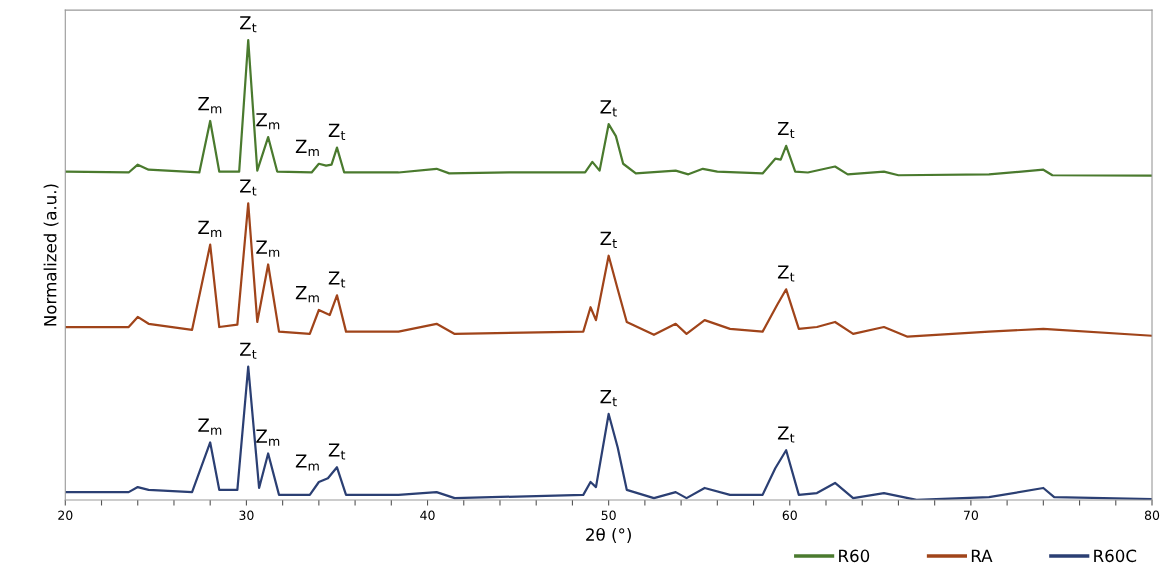  What do you see at coordinates (608, 535) in the screenshot?
I see `x-axis-title: 2θ (°)` at bounding box center [608, 535].